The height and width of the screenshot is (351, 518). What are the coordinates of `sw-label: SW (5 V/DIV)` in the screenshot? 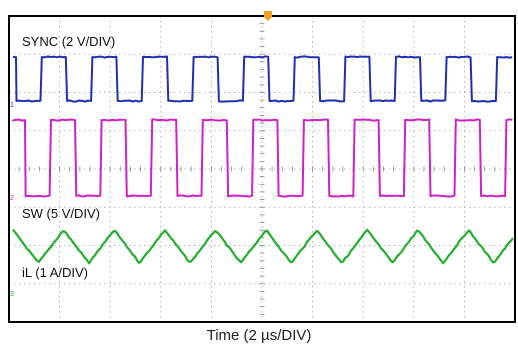 It's located at (61, 213).